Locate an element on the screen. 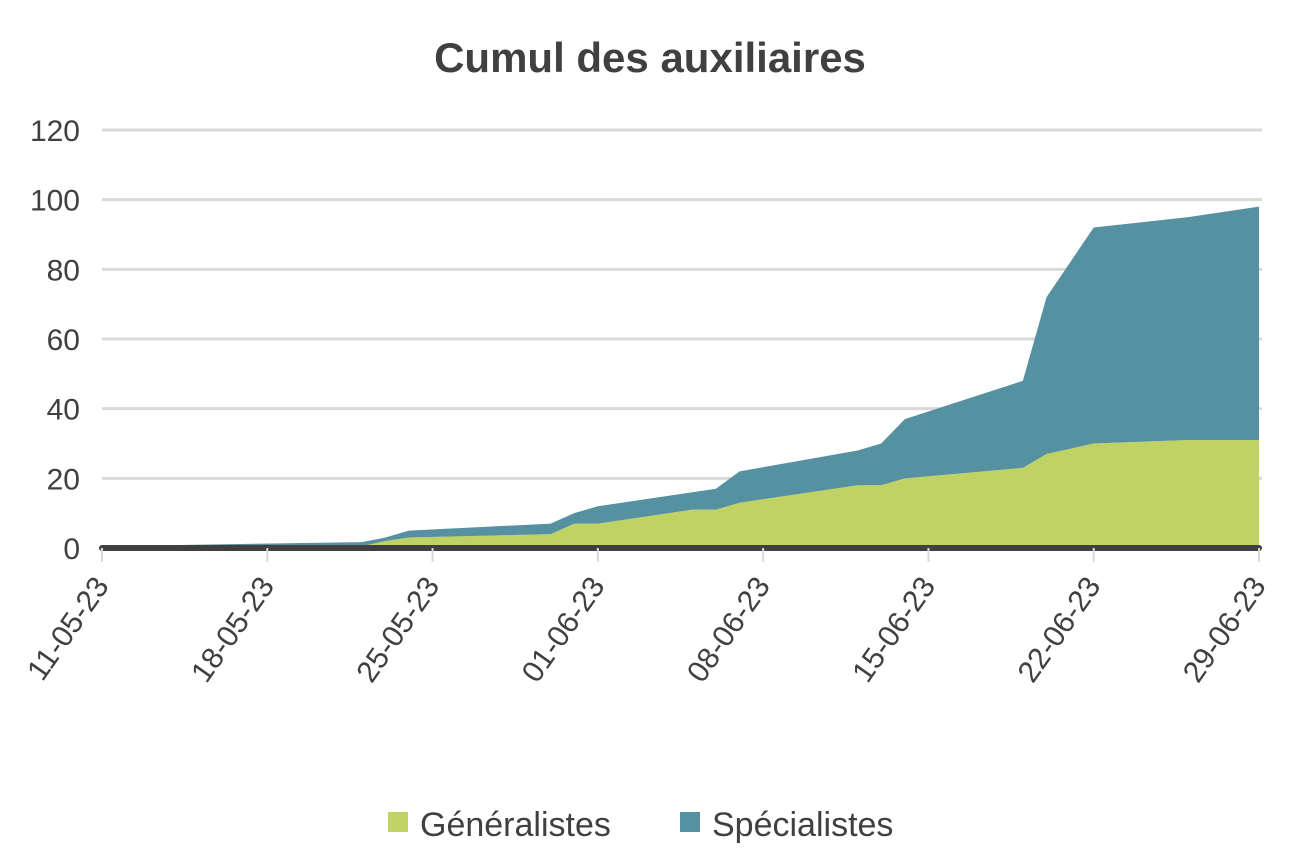 The image size is (1300, 860). chart-title: Cumul des auxiliaires is located at coordinates (650, 57).